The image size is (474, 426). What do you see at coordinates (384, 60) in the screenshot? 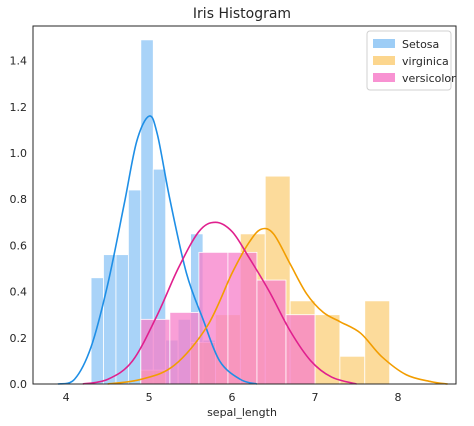
I see `virginica-legend-swatch` at bounding box center [384, 60].